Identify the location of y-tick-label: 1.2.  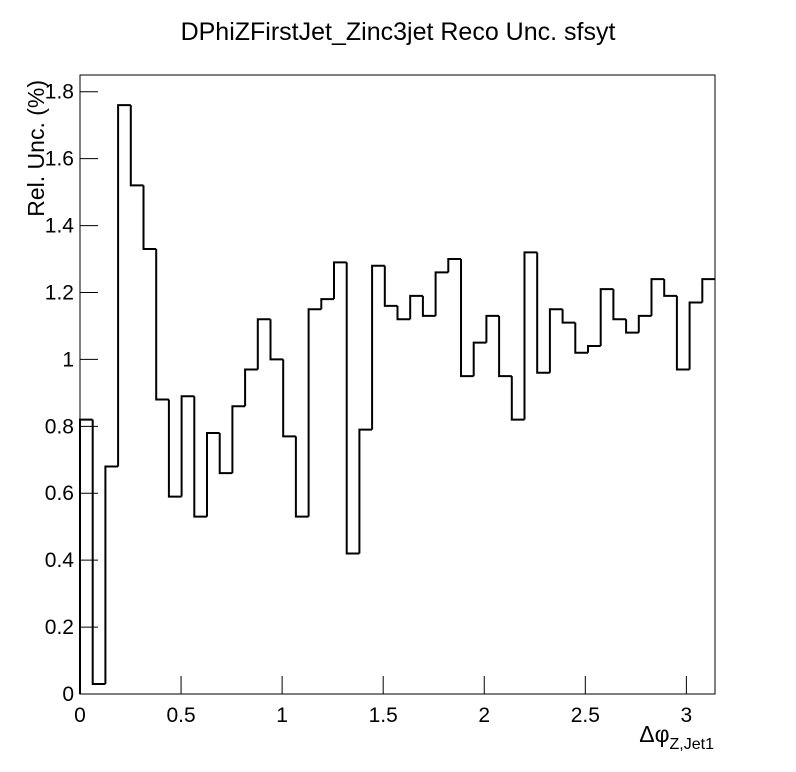
(59, 292).